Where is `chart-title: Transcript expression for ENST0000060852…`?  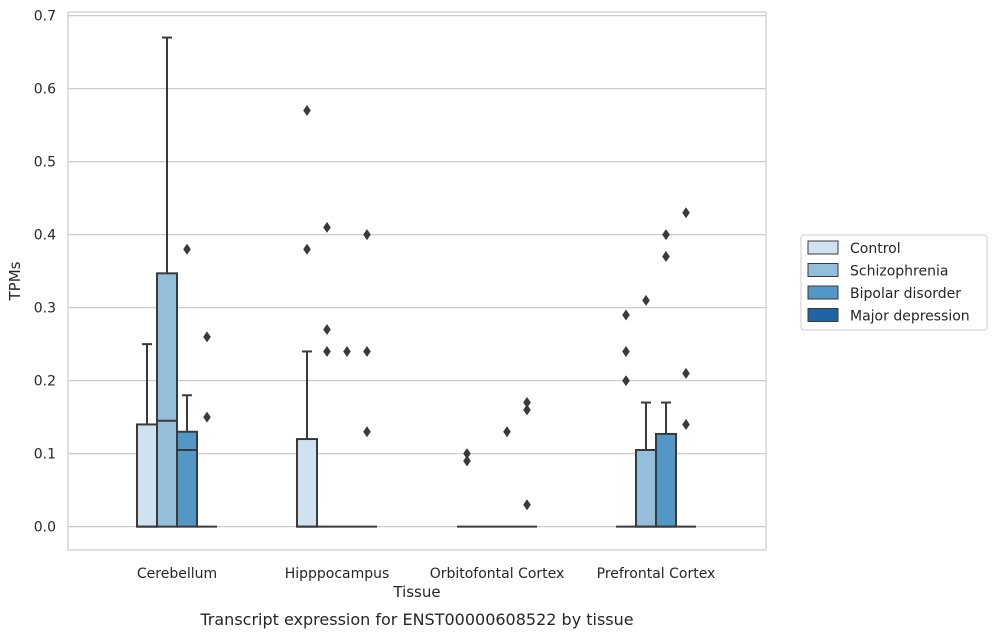 chart-title: Transcript expression for ENST0000060852… is located at coordinates (416, 619).